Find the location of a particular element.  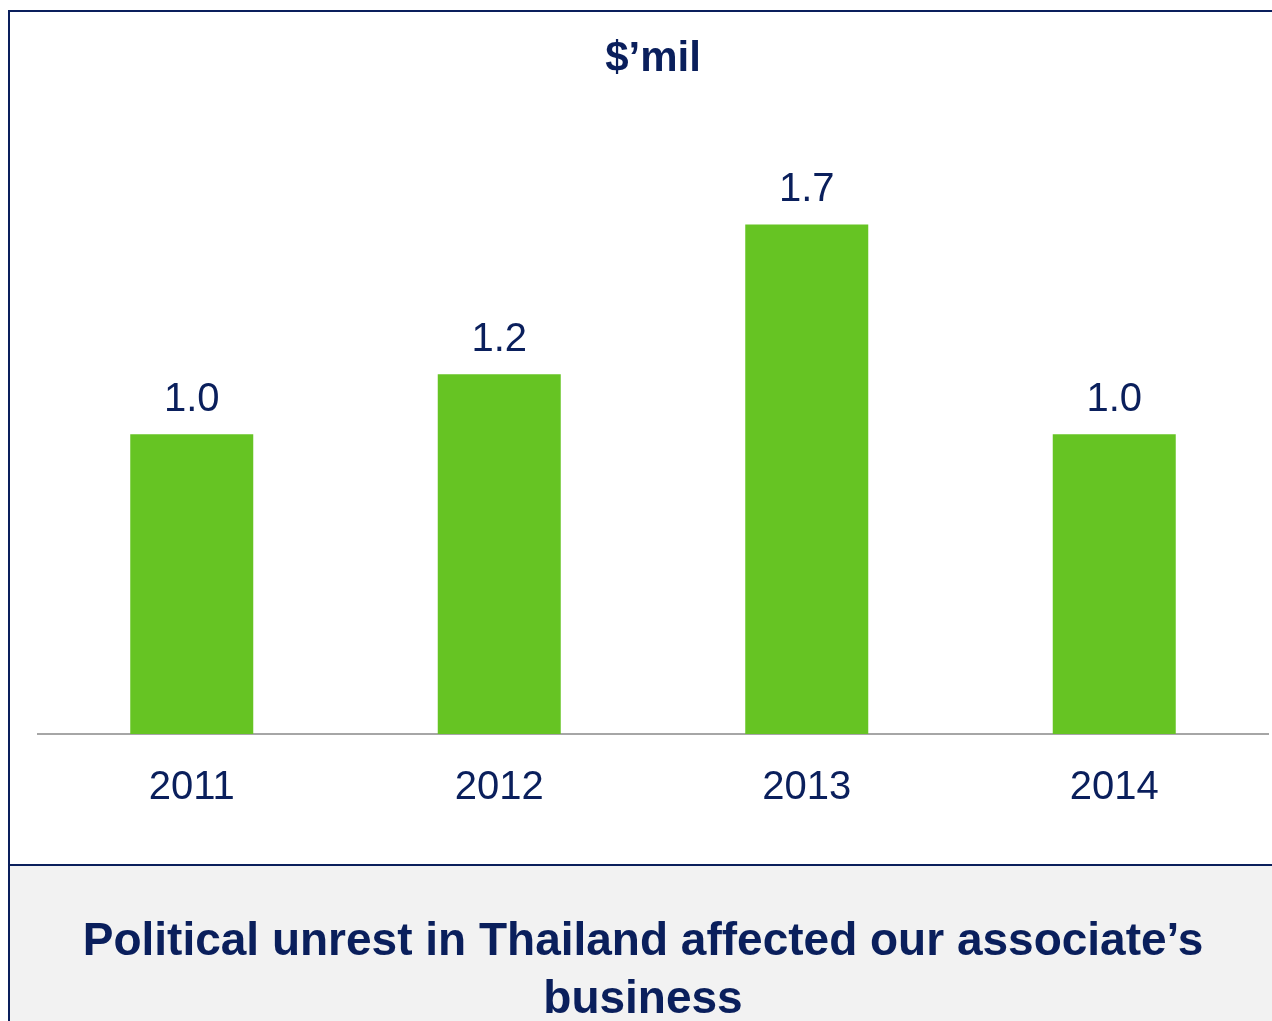

data-label: 1.7 is located at coordinates (806, 187).